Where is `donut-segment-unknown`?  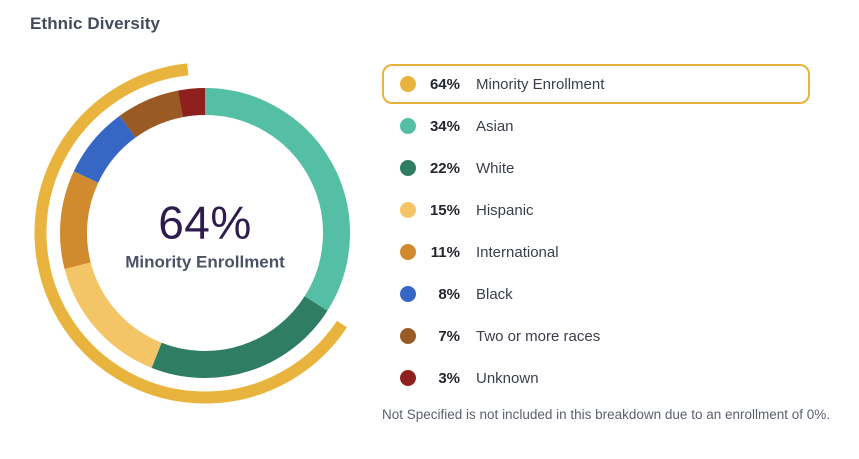
donut-segment-unknown is located at coordinates (191, 103).